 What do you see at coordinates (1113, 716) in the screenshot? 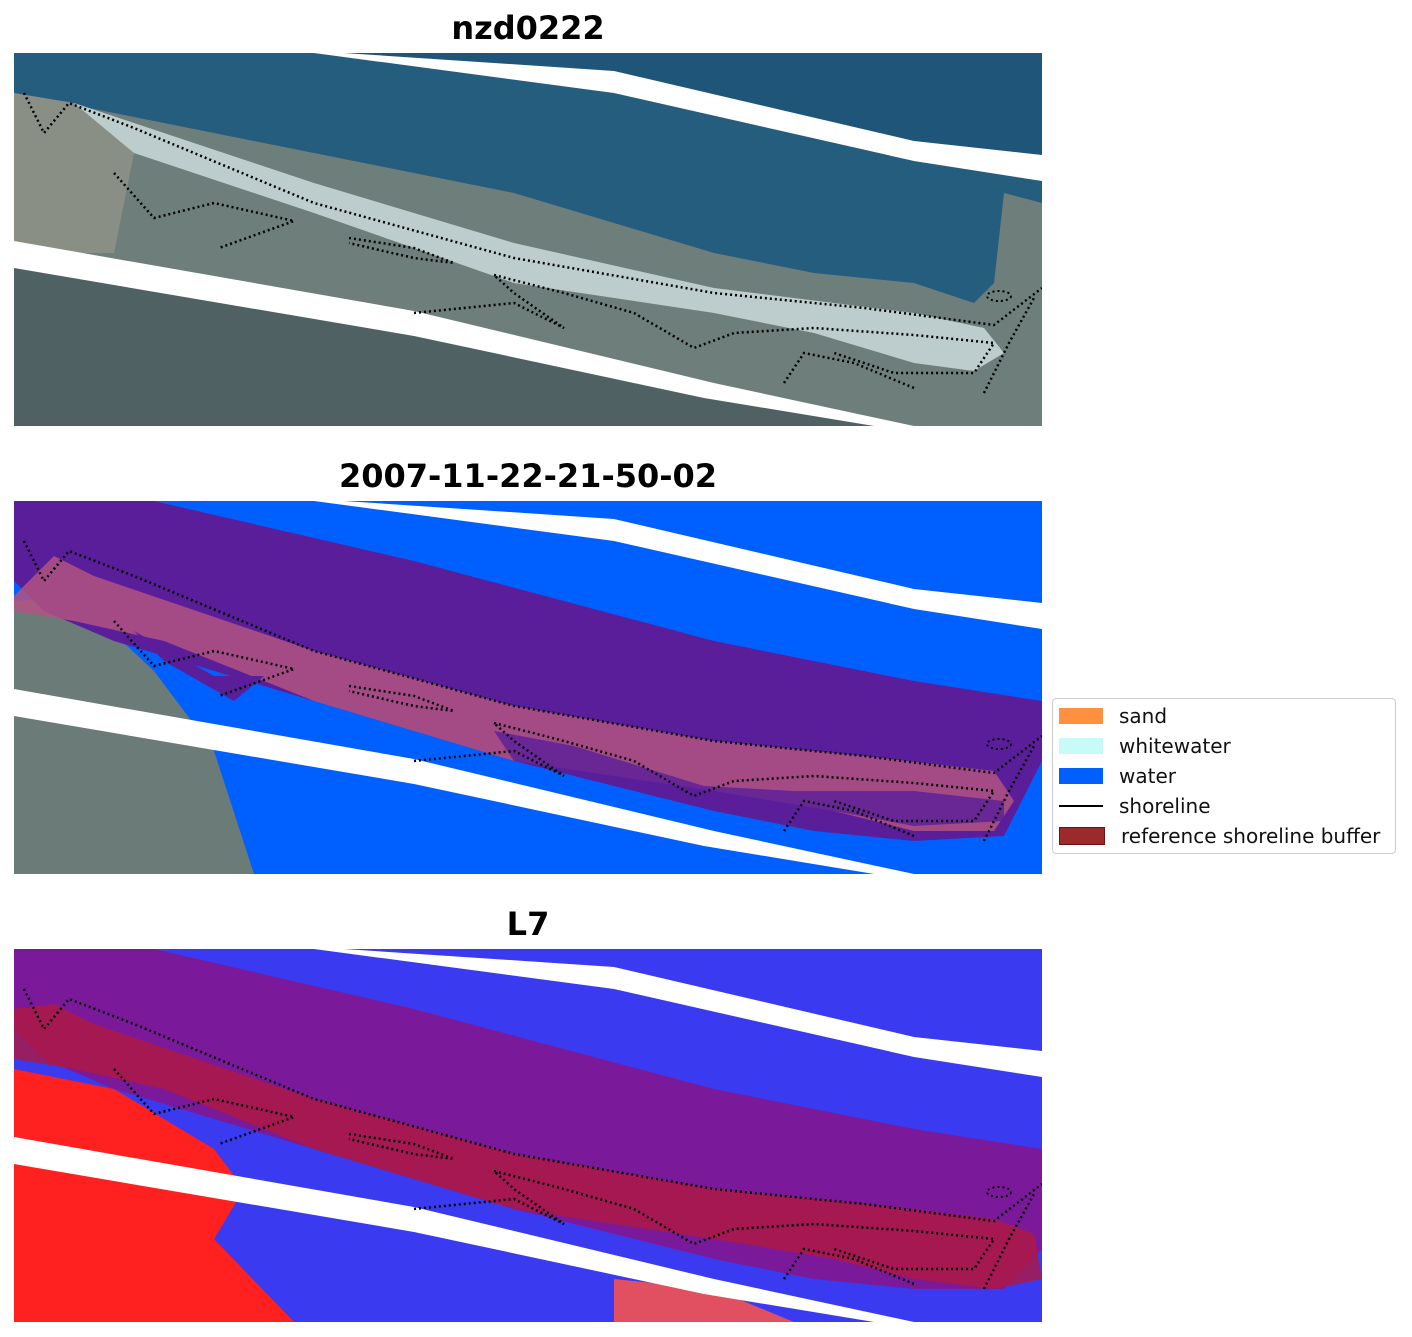
I see `legend-item-sand: sand` at bounding box center [1113, 716].